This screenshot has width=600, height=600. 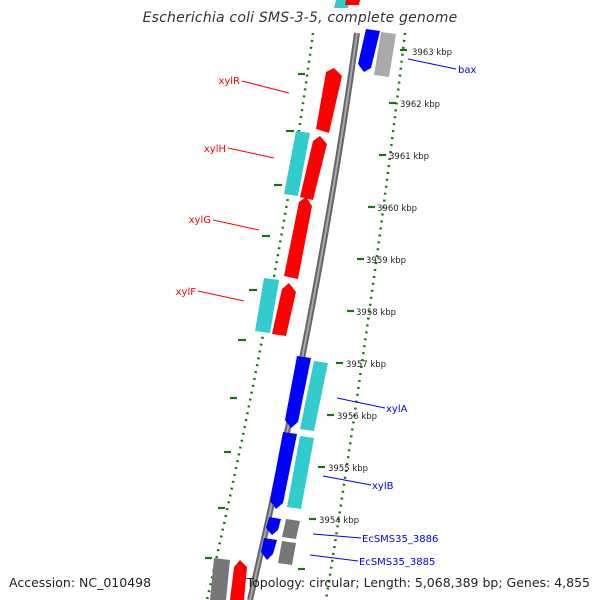 I want to click on scale-label: 3961 kbp, so click(x=409, y=157).